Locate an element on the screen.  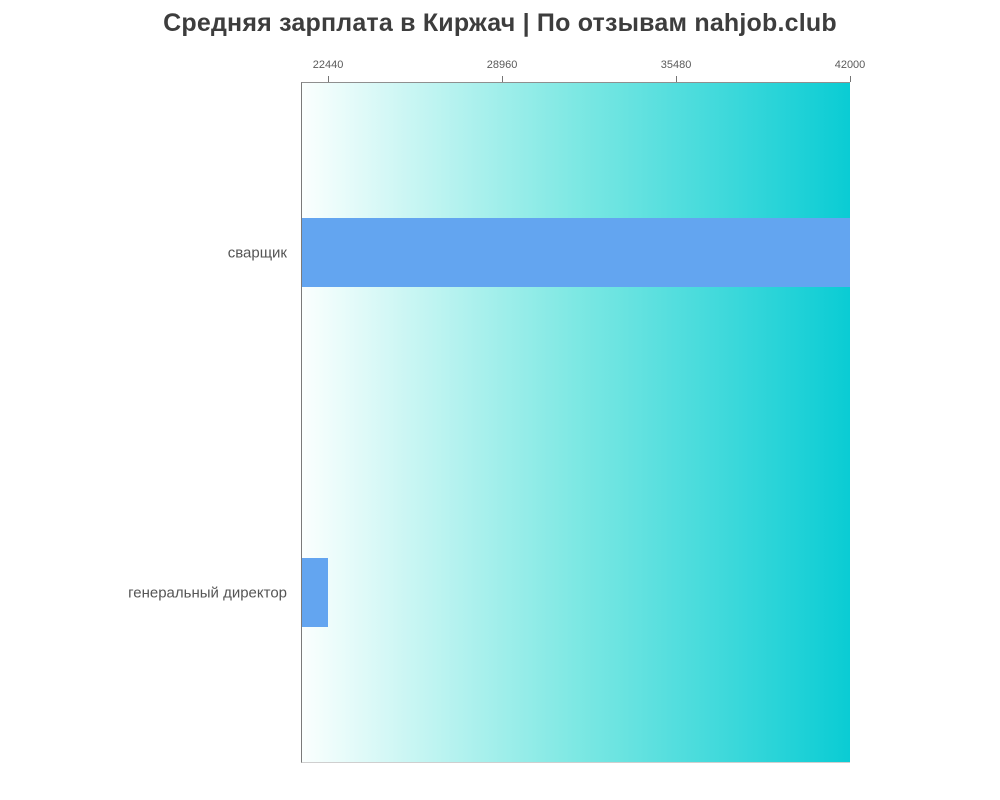
x-tick-label: 35480 is located at coordinates (676, 65).